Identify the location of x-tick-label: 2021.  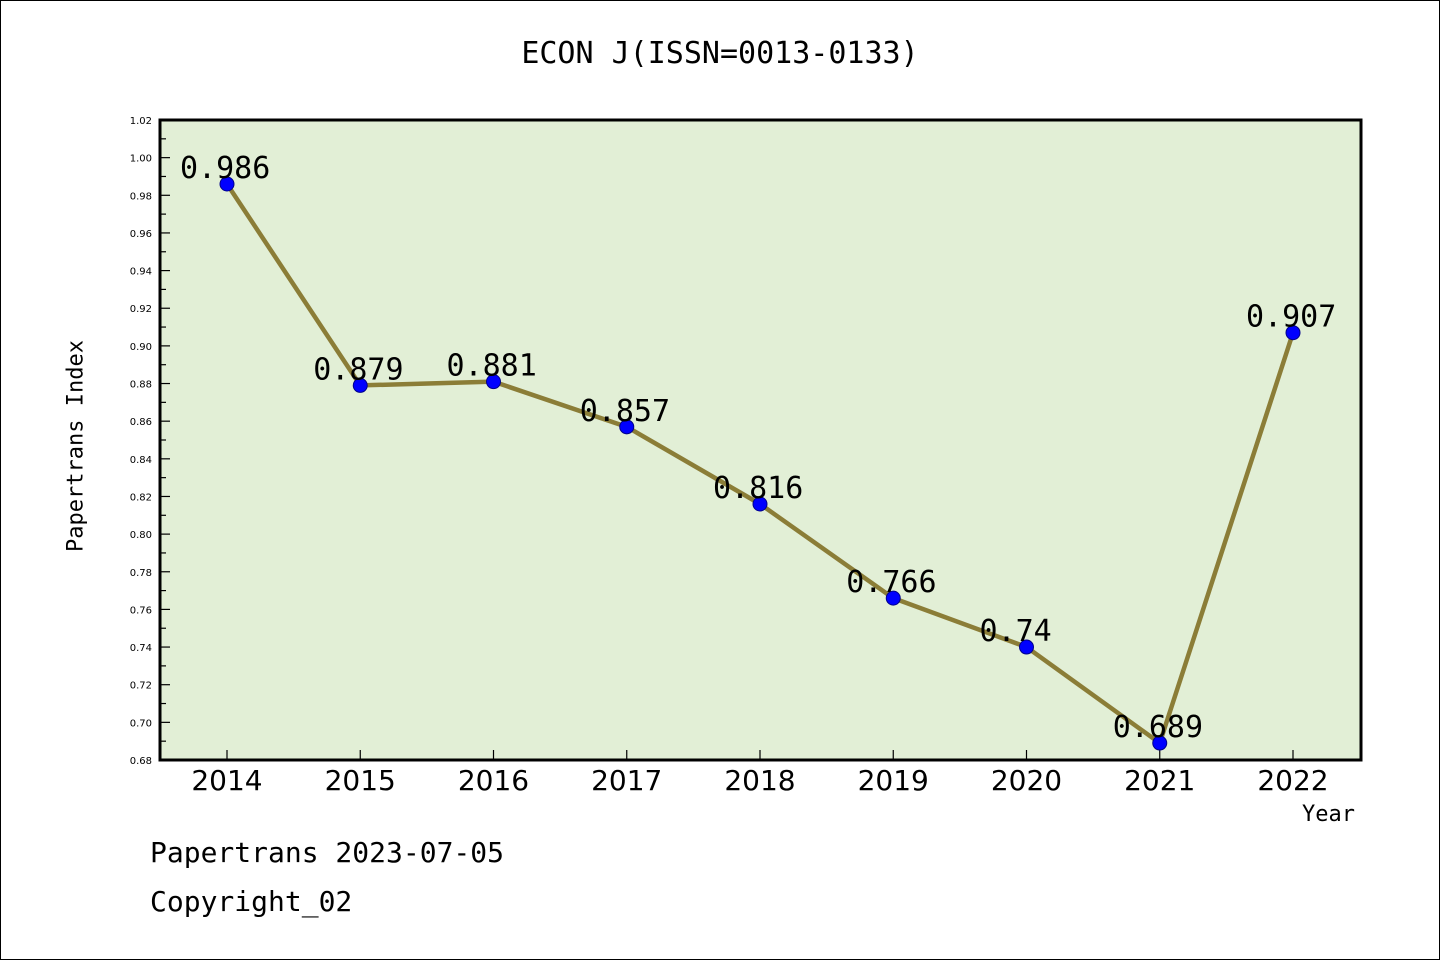
(1159, 780).